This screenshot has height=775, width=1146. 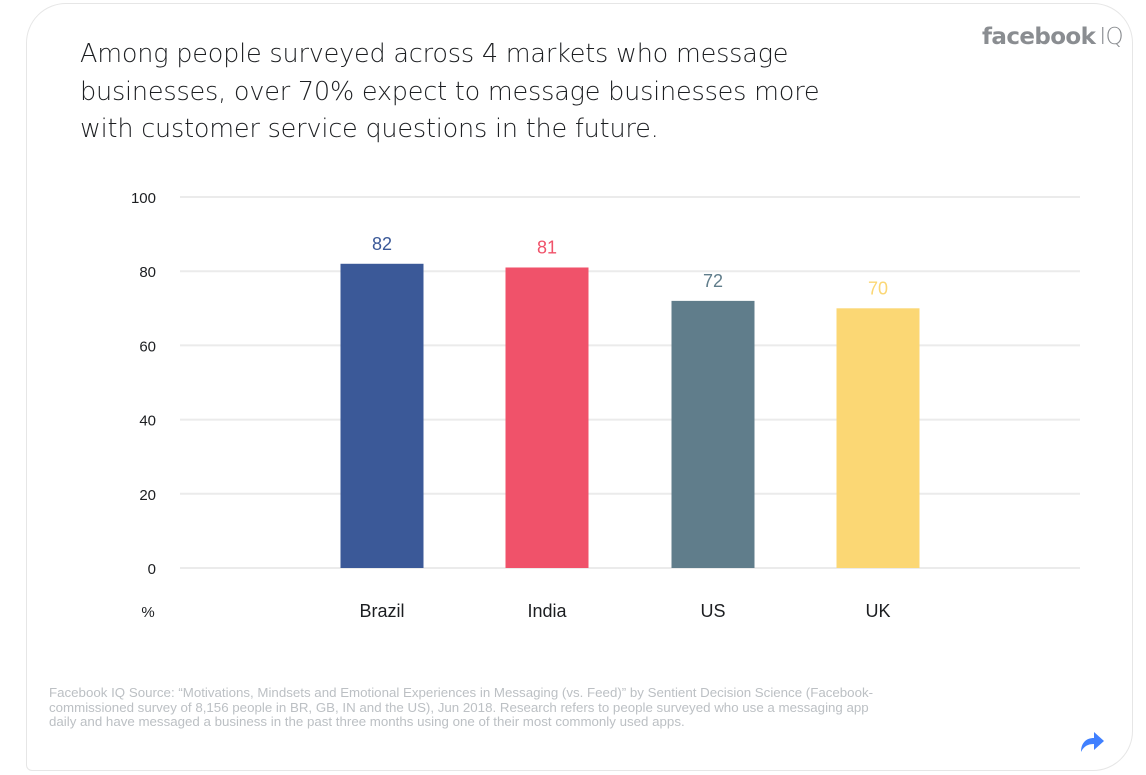 What do you see at coordinates (147, 421) in the screenshot?
I see `y-tick-label: 40` at bounding box center [147, 421].